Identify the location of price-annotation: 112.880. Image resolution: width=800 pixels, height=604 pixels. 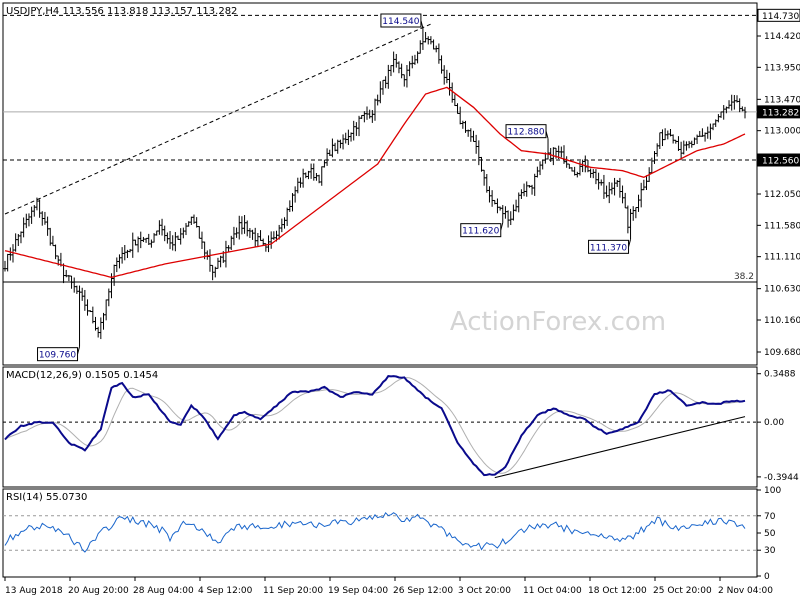
(527, 131).